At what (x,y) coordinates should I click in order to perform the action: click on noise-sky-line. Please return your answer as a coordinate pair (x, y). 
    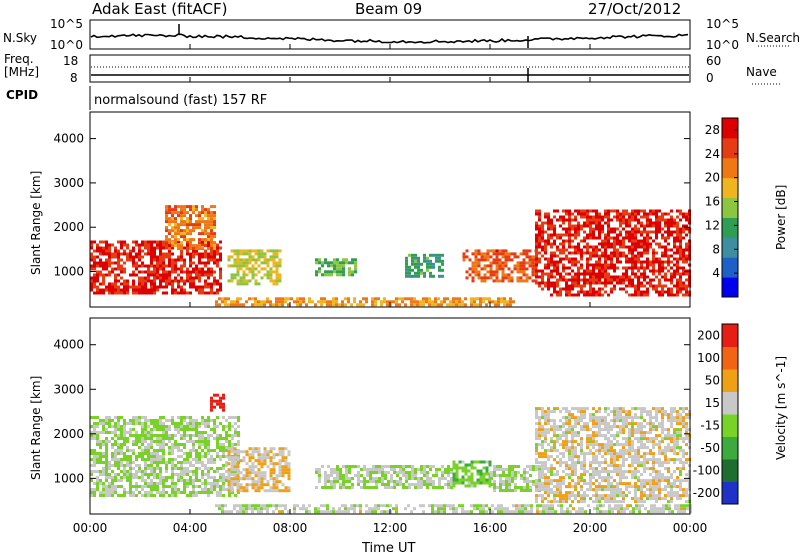
    Looking at the image, I should click on (389, 38).